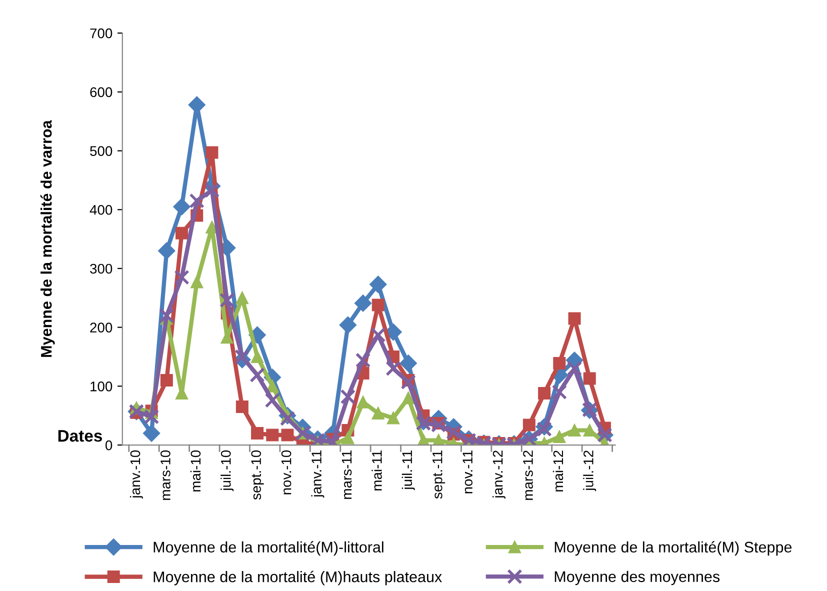 The height and width of the screenshot is (591, 827). What do you see at coordinates (101, 327) in the screenshot?
I see `y-tick-label: 200` at bounding box center [101, 327].